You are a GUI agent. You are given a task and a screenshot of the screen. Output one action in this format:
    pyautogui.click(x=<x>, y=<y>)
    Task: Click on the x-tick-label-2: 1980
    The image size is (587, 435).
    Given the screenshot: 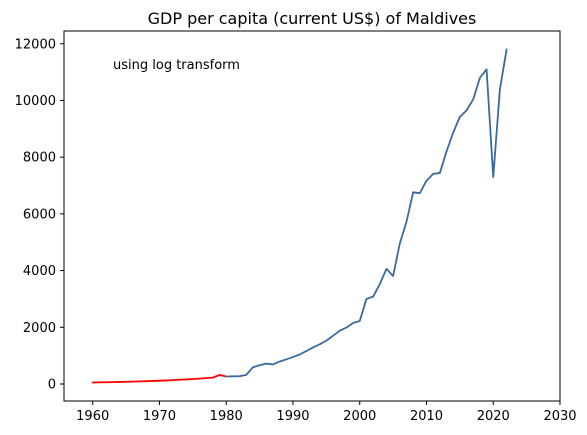 What is the action you would take?
    pyautogui.click(x=226, y=416)
    